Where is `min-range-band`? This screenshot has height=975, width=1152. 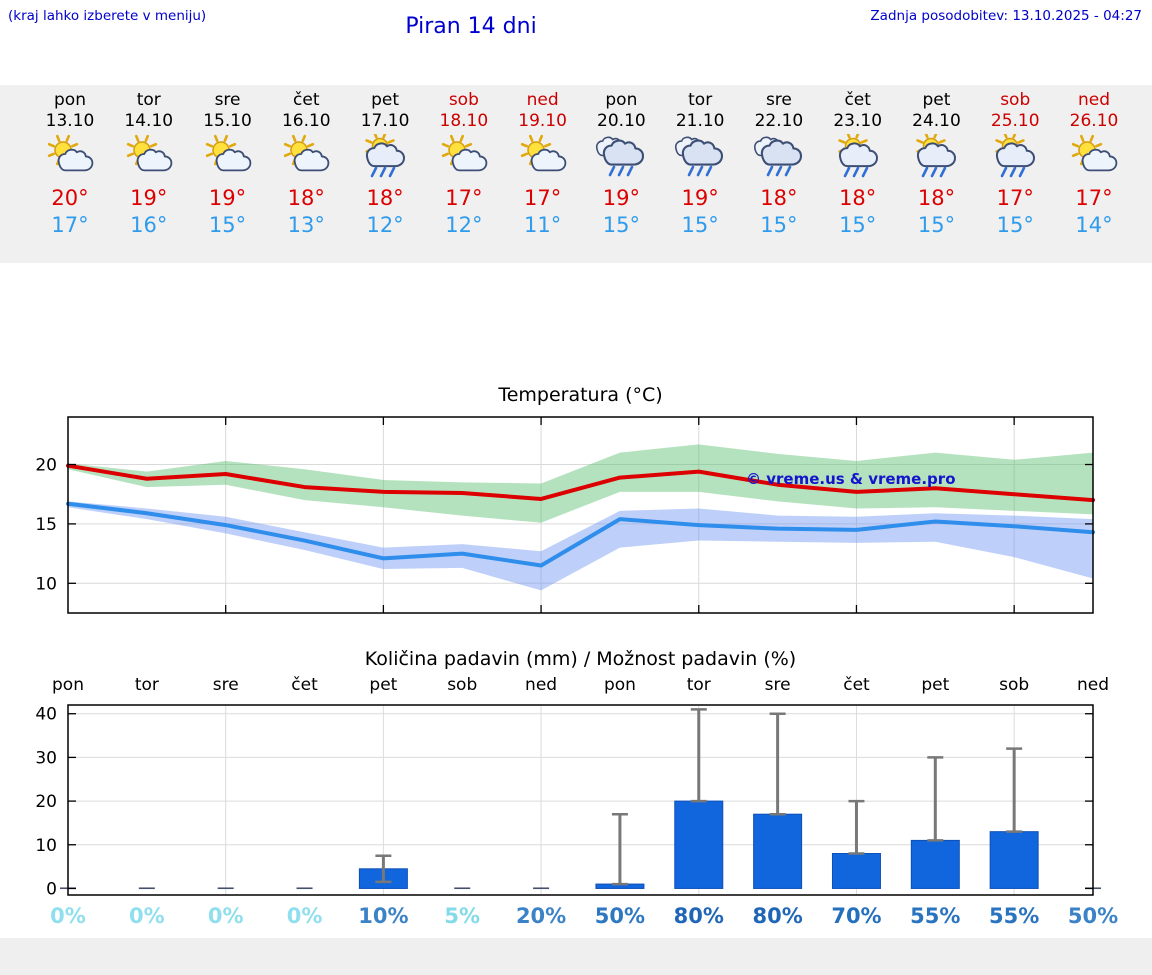 min-range-band is located at coordinates (580, 546).